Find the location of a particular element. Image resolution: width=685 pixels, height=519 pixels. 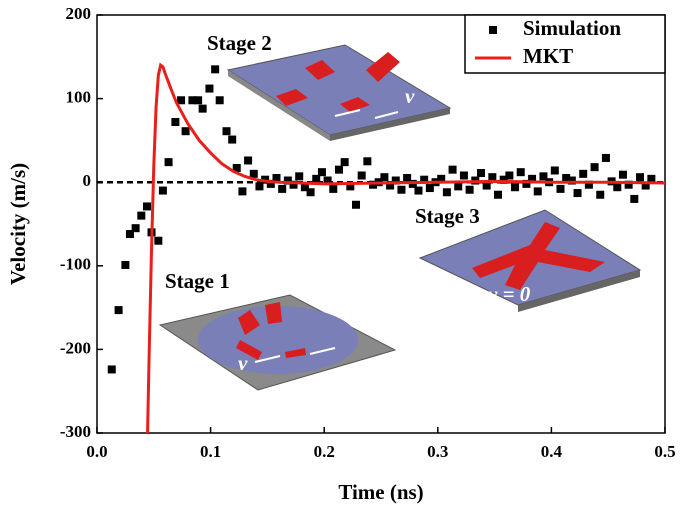

plate-edge is located at coordinates (579, 291).